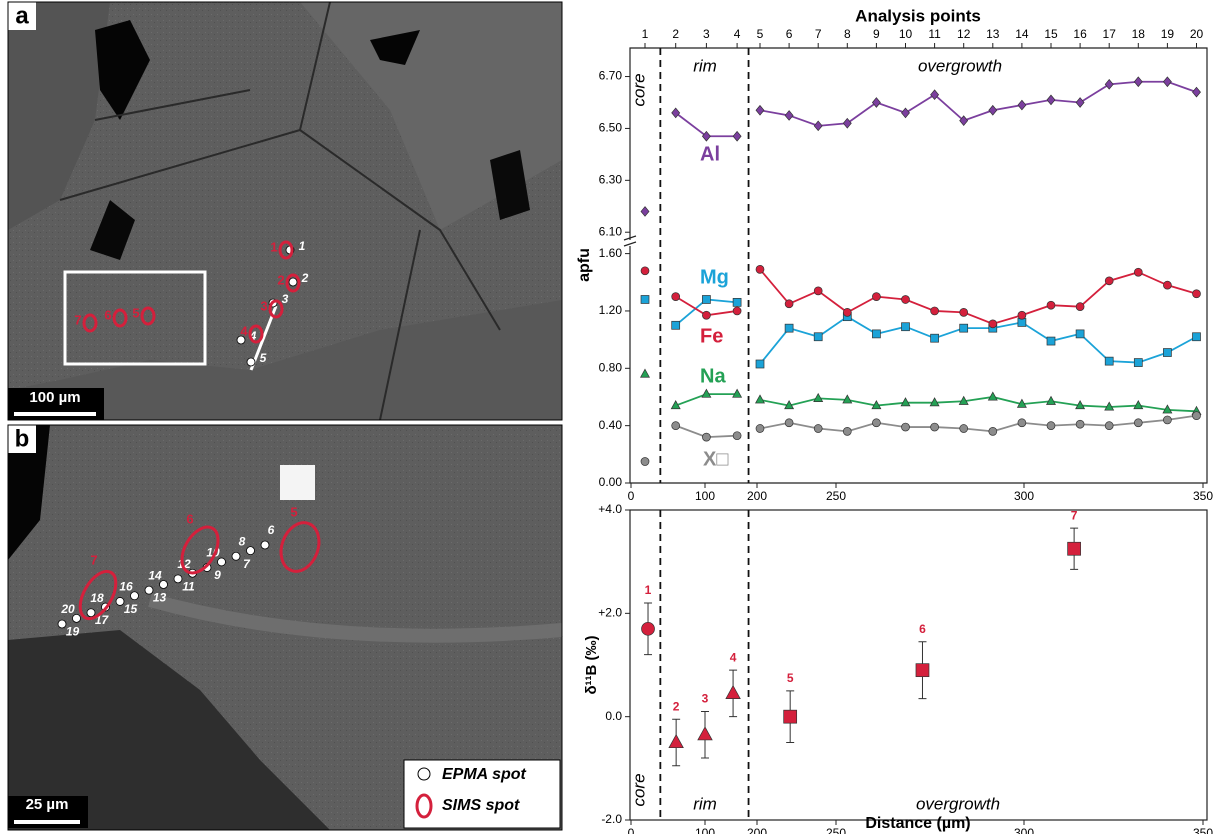 The width and height of the screenshot is (1219, 839). Describe the element at coordinates (285, 299) in the screenshot. I see `epma-spot-label: 3` at that location.